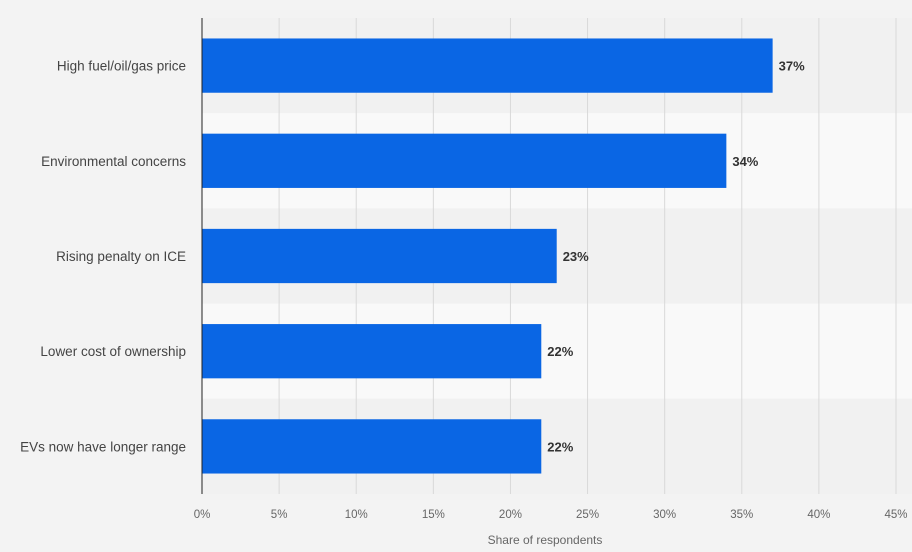 The width and height of the screenshot is (912, 552). I want to click on data-label: 34%, so click(745, 161).